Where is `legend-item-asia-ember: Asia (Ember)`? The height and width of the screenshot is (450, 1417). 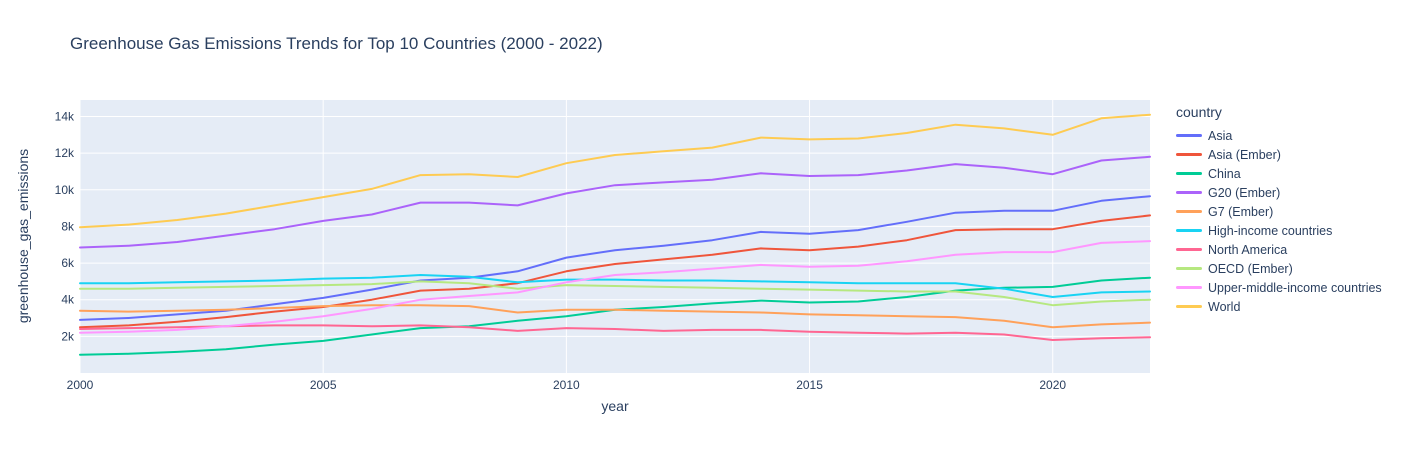 legend-item-asia-ember: Asia (Ember) is located at coordinates (1279, 154).